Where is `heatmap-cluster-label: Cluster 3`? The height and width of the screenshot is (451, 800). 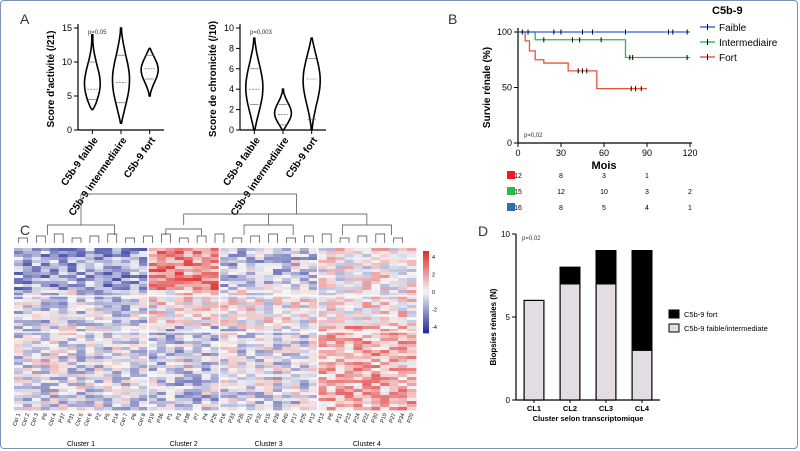 heatmap-cluster-label: Cluster 3 is located at coordinates (269, 444).